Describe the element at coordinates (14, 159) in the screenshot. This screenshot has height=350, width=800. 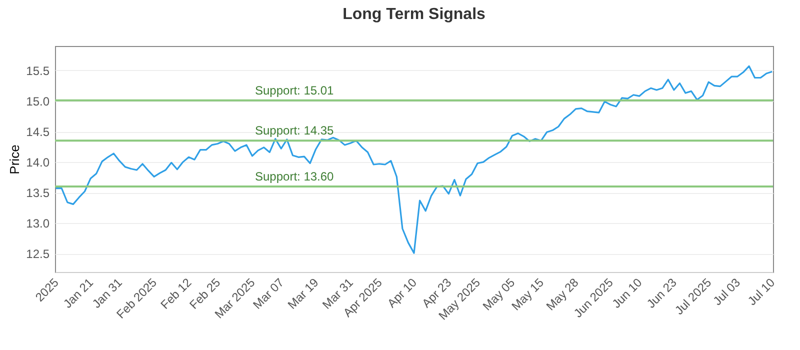
I see `y-axis-title: Price` at that location.